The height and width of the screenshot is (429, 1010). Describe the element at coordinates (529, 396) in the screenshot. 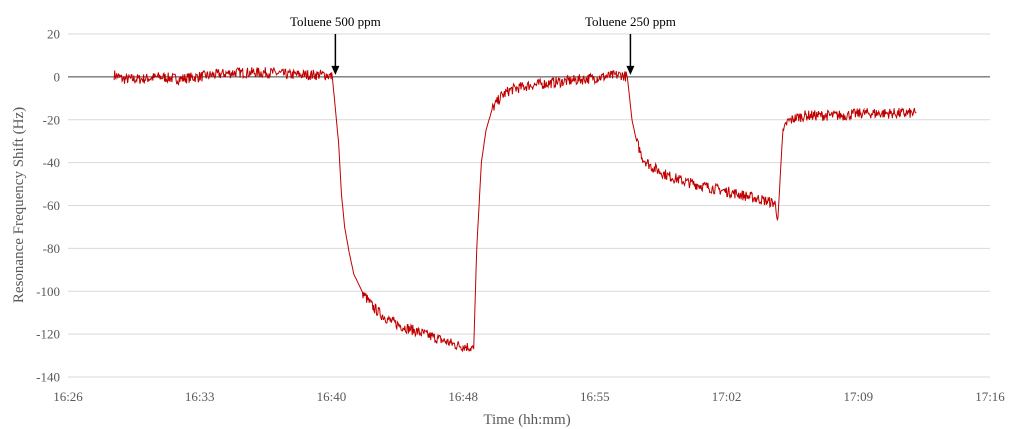

I see `x-tick-labels: 16:26 16:33 16:40 16:48 16:55 17:02 17:09 17:16` at that location.